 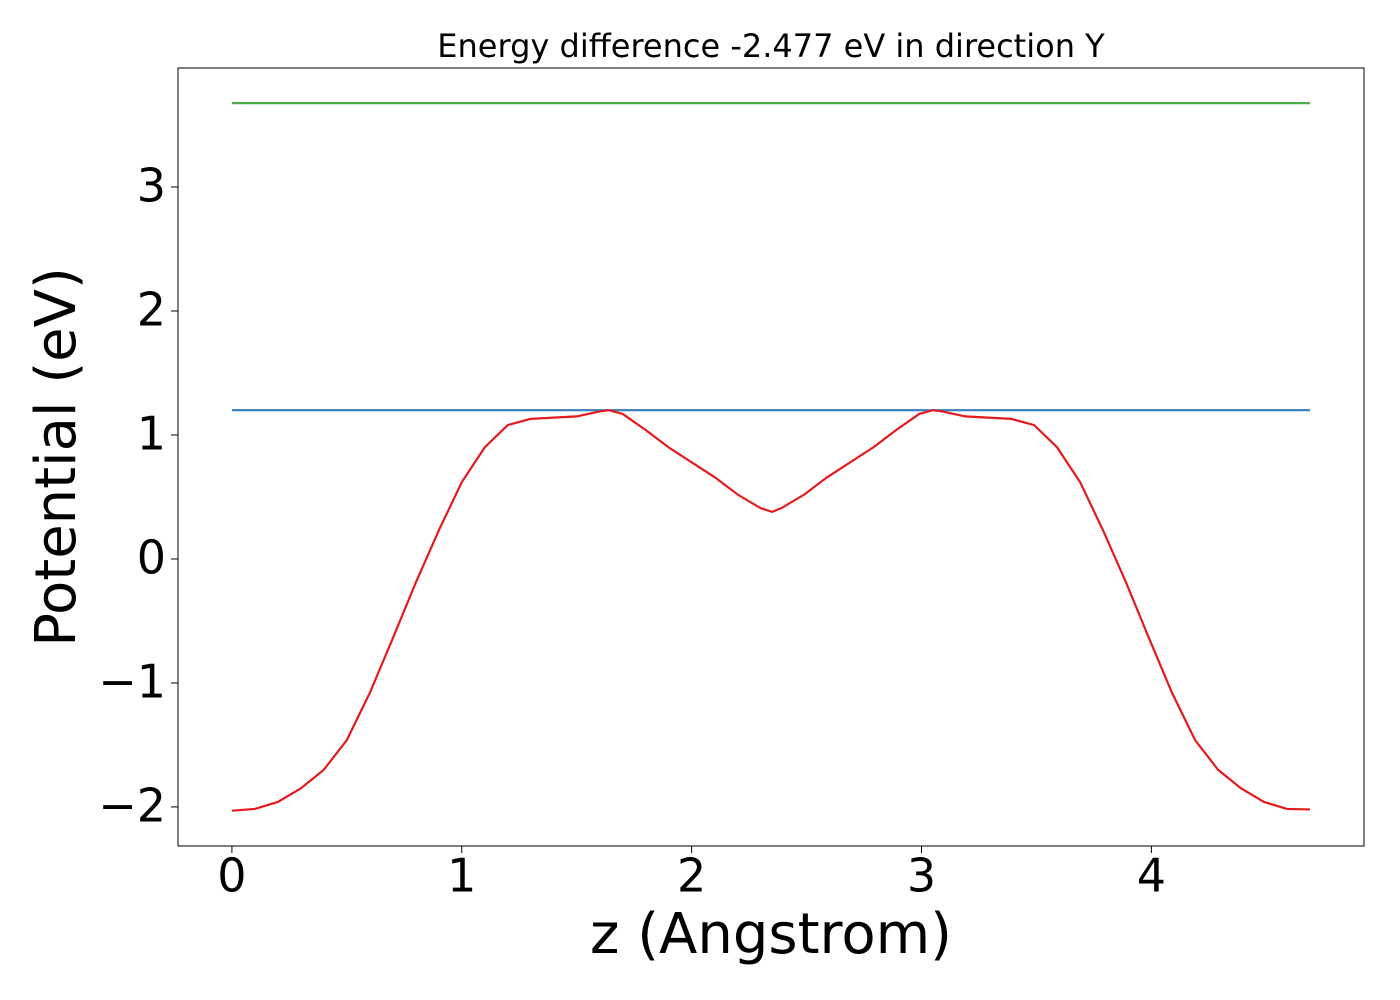 I want to click on x-axis-label: z (Angstrom), so click(x=771, y=934).